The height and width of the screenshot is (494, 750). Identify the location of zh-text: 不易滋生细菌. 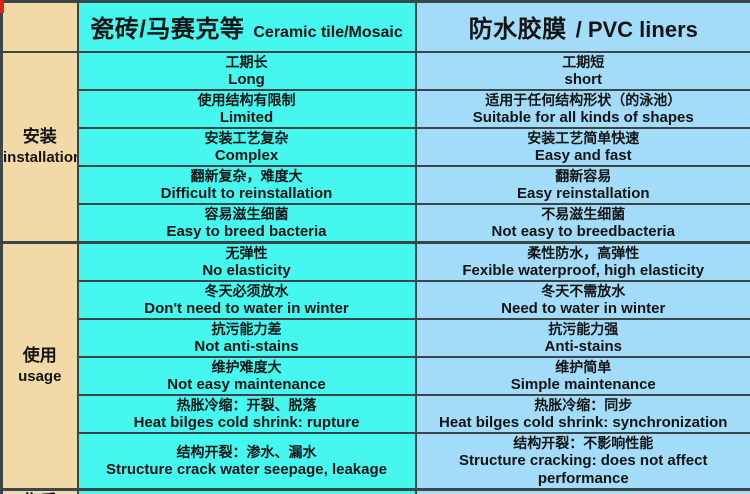
(583, 213).